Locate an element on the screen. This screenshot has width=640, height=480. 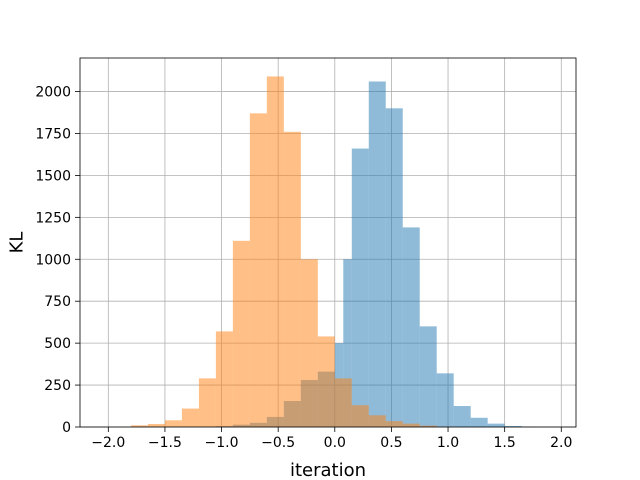
y-tick-label: 250 is located at coordinates (57, 386).